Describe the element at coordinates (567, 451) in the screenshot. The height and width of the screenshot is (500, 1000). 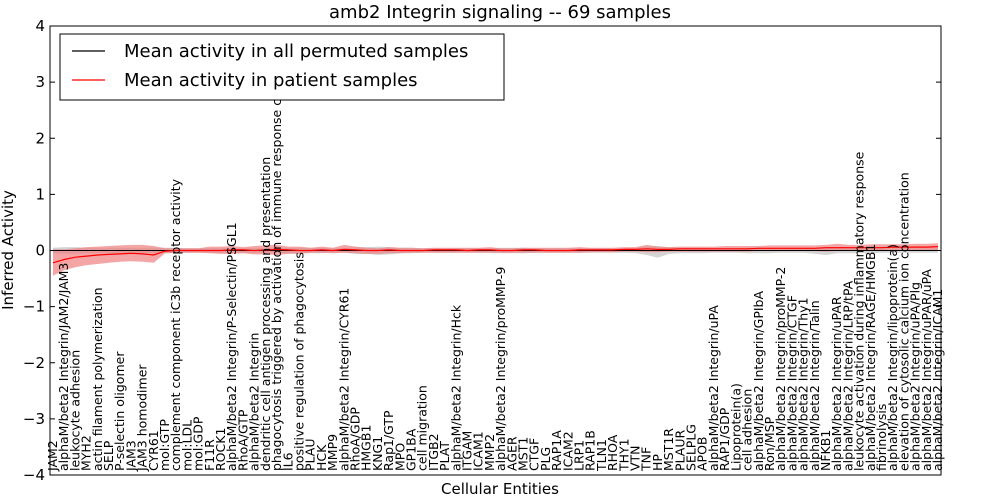
I see `category-label: ICAM2` at that location.